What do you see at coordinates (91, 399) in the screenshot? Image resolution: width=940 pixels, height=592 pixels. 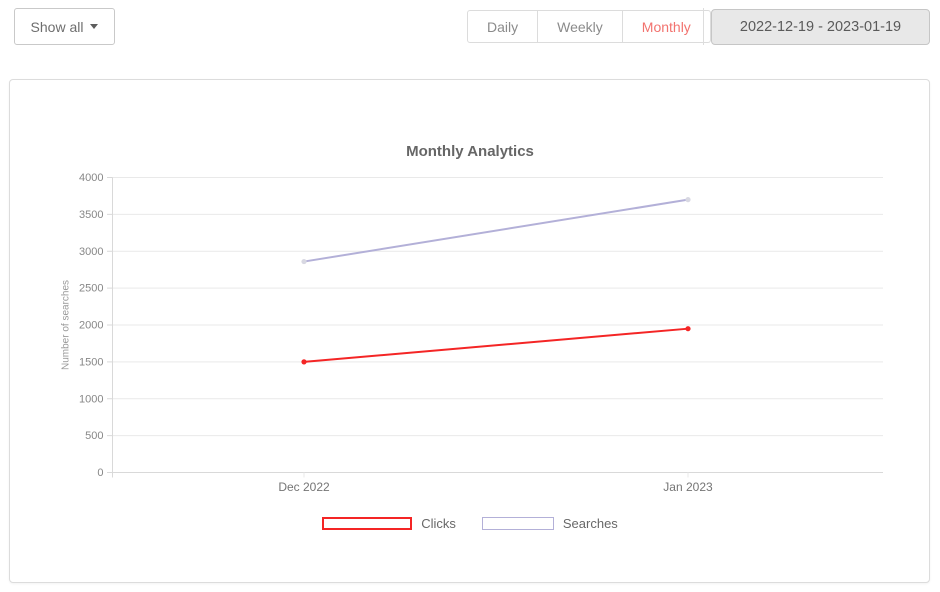 I see `y-tick-label: 1000` at bounding box center [91, 399].